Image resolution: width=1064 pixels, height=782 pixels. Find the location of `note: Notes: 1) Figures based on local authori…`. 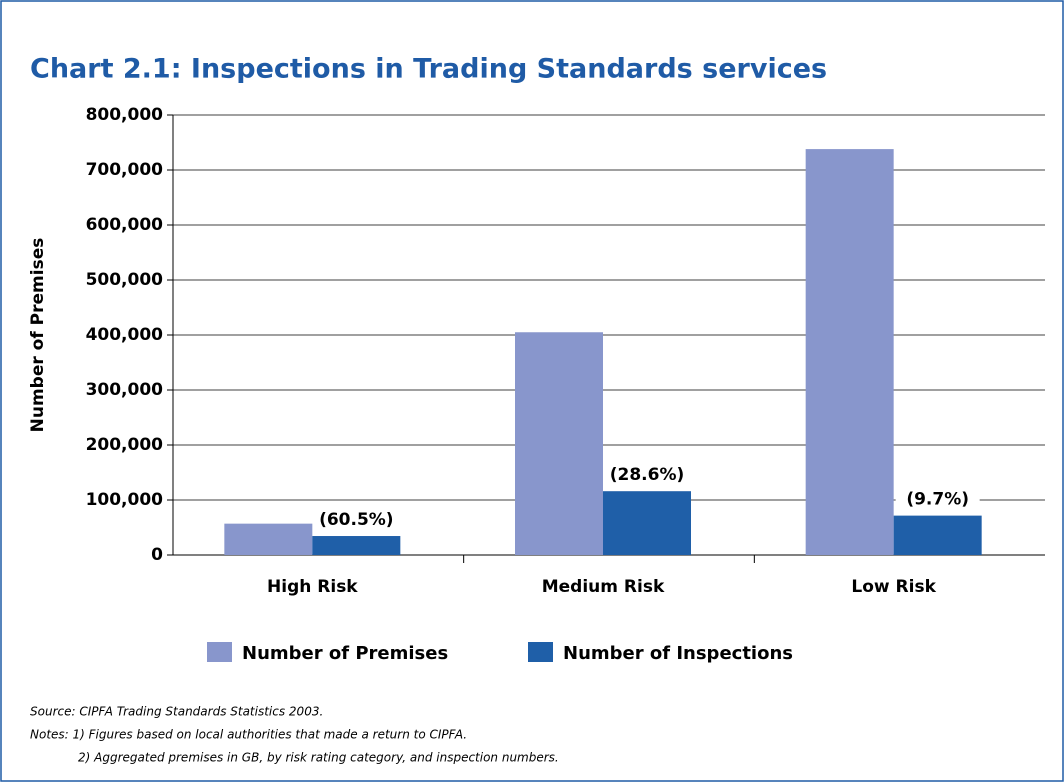

note: Notes: 1) Figures based on local authori… is located at coordinates (248, 735).